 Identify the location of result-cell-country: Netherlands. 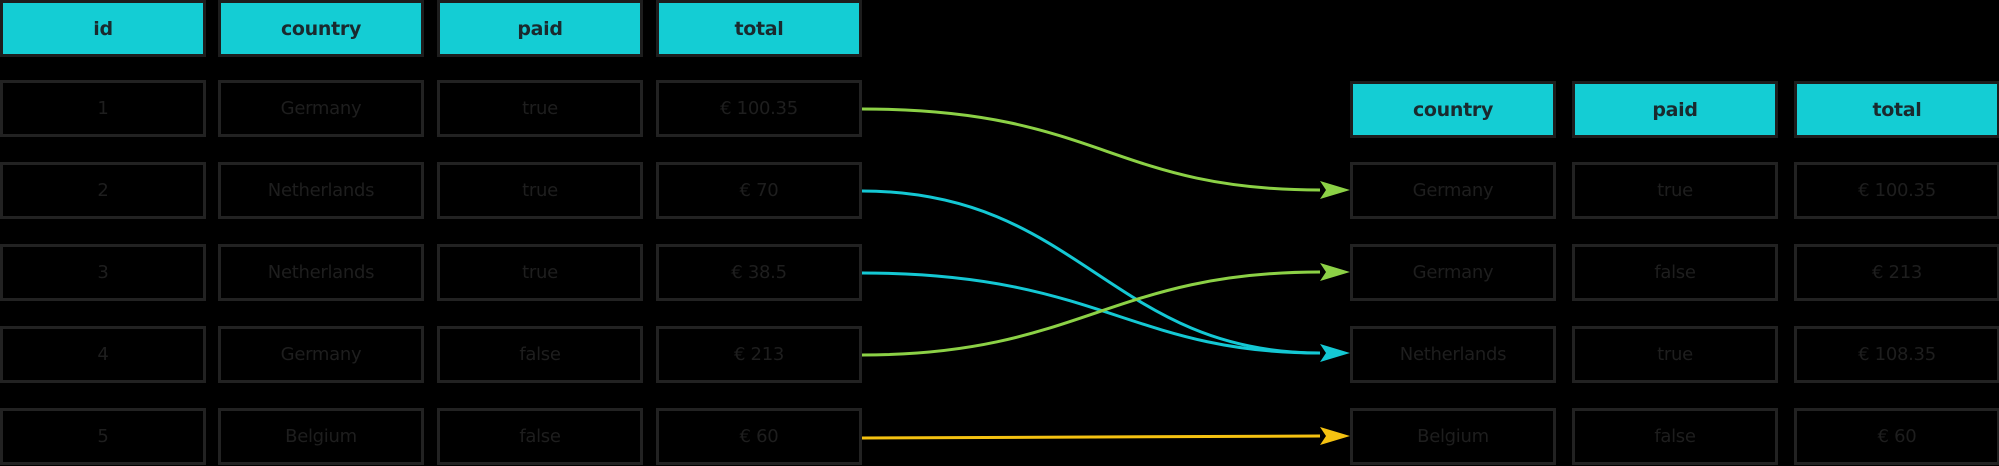
(1453, 354).